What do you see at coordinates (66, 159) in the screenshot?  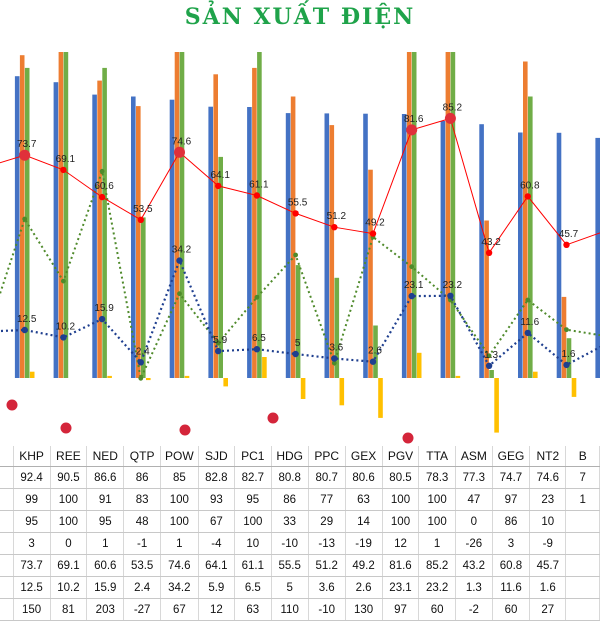 I see `red-series-label-2: 69.1` at bounding box center [66, 159].